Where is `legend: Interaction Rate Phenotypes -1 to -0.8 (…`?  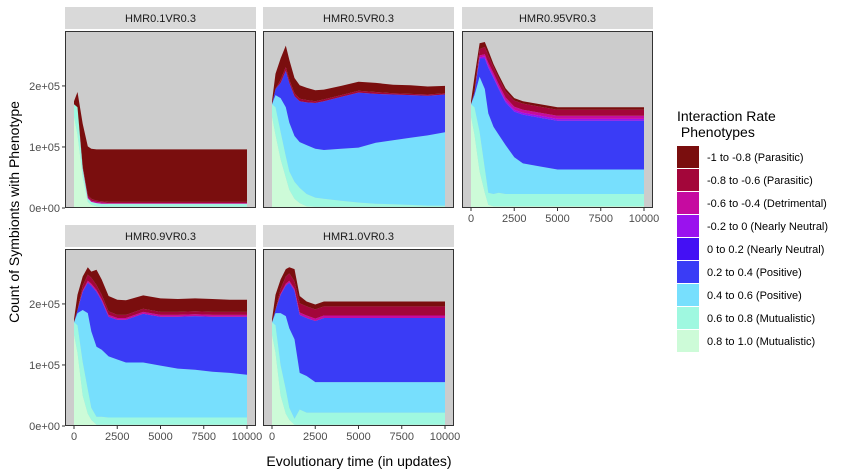
legend: Interaction Rate Phenotypes -1 to -0.8 (… is located at coordinates (752, 230).